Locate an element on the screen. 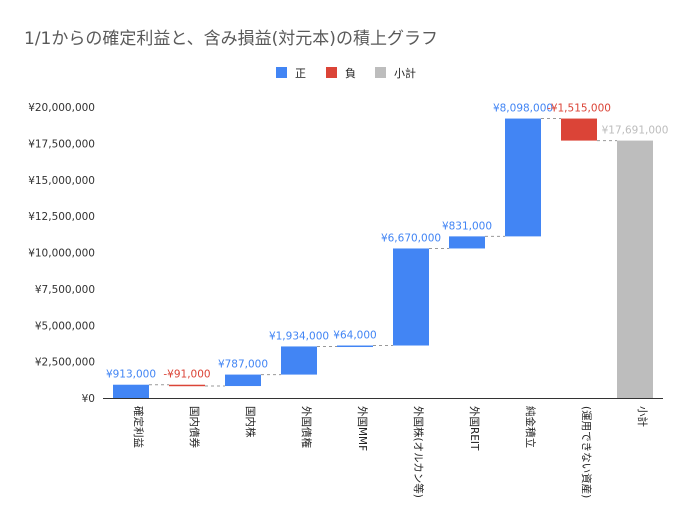 Image resolution: width=695 pixels, height=530 pixels. y-tick-label: ¥12,500,000 is located at coordinates (61, 217).